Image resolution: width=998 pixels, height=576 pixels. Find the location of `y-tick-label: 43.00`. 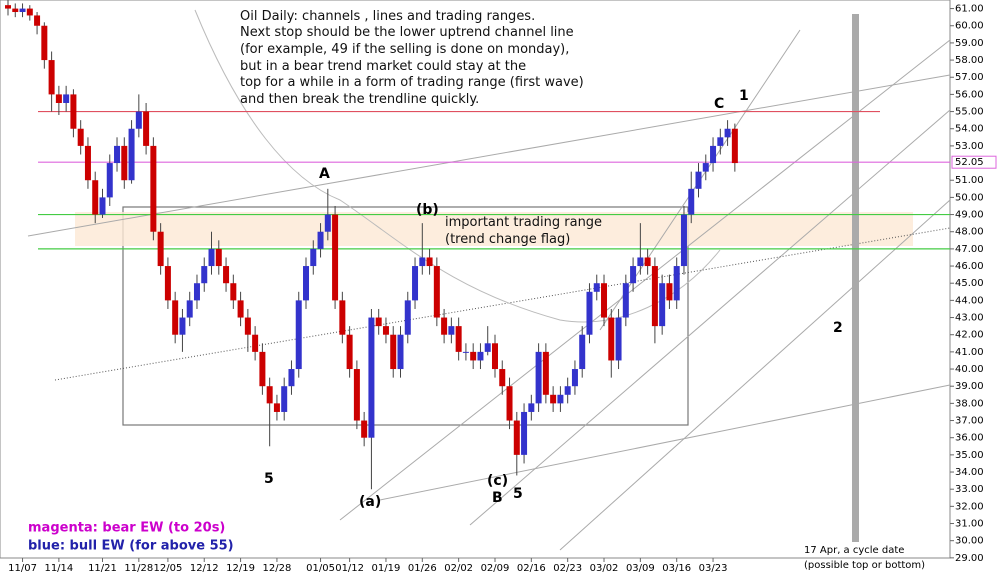

y-tick-label: 43.00 is located at coordinates (969, 318).